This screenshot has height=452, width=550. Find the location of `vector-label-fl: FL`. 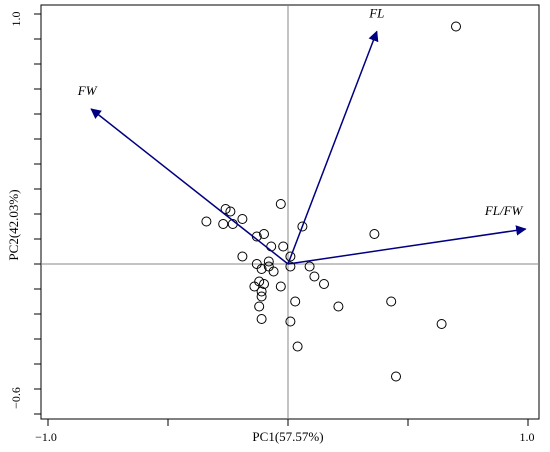

vector-label-fl: FL is located at coordinates (376, 13).